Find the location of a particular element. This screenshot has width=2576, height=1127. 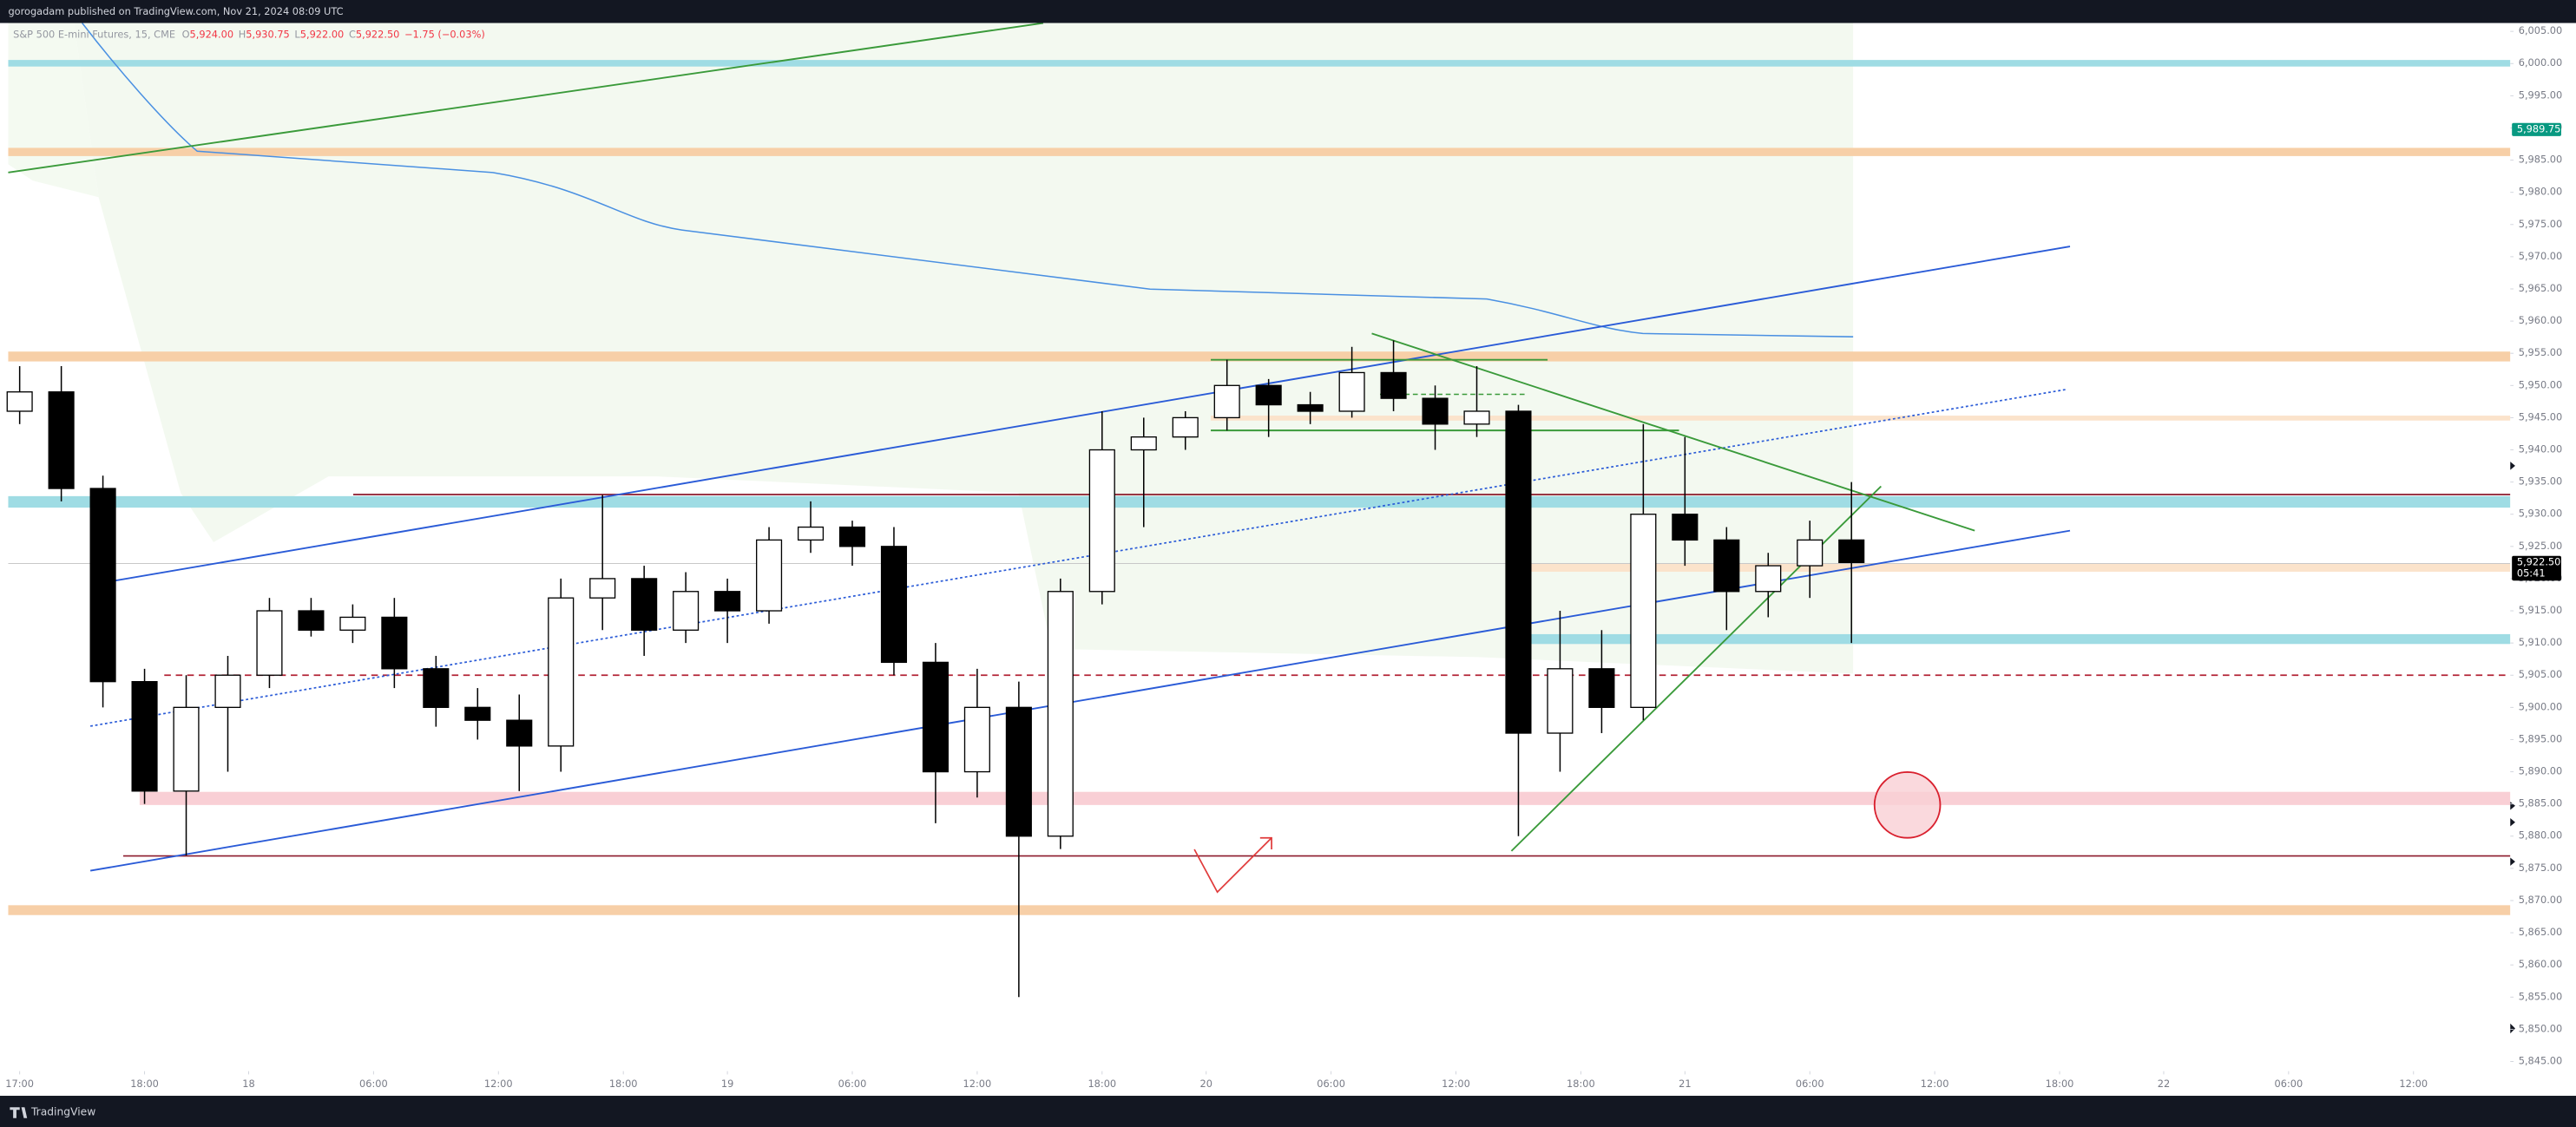

legend-change: −1.75 (−0.03%) is located at coordinates (445, 35).